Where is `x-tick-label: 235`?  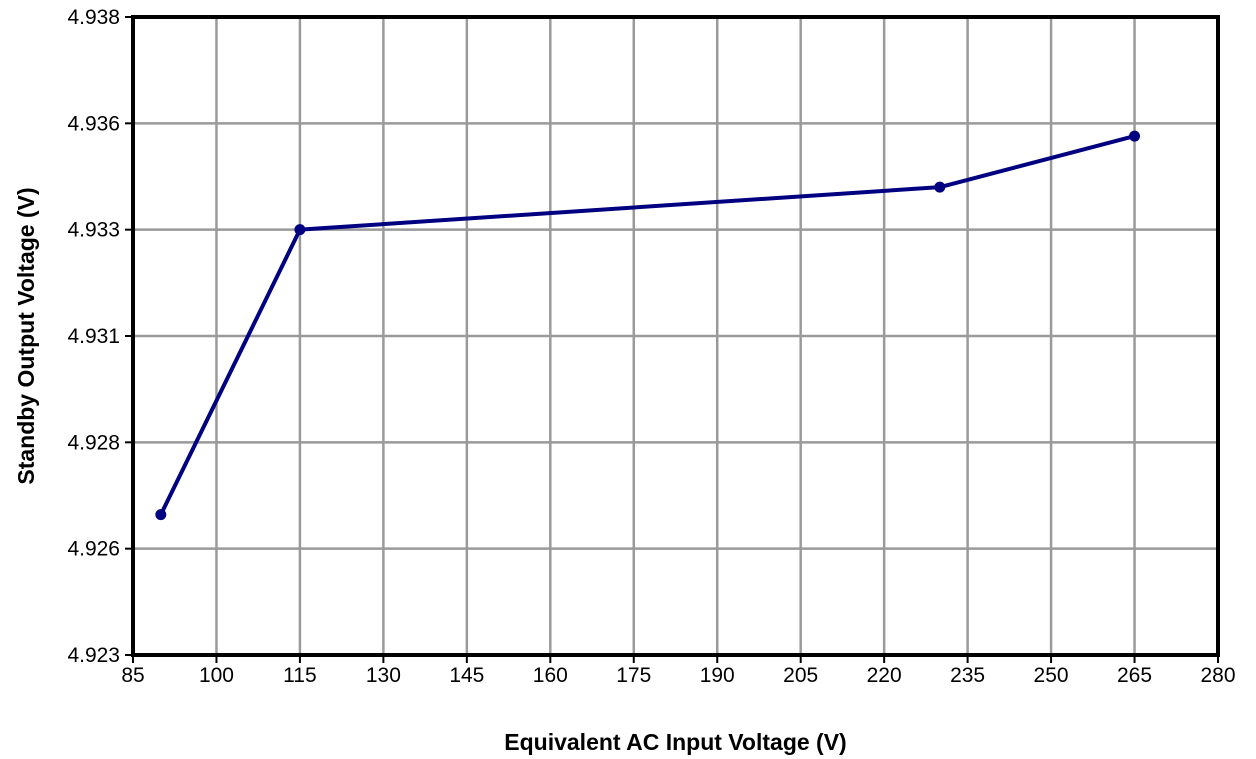
x-tick-label: 235 is located at coordinates (967, 675).